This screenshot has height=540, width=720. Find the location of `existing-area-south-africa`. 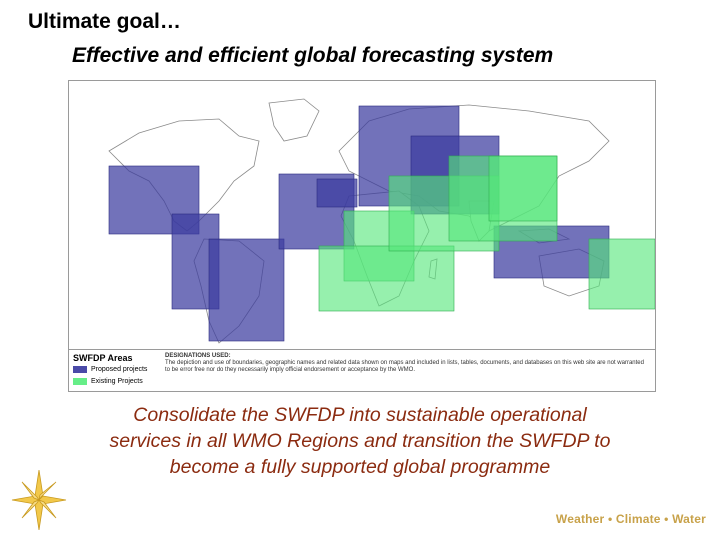

existing-area-south-africa is located at coordinates (386, 278).